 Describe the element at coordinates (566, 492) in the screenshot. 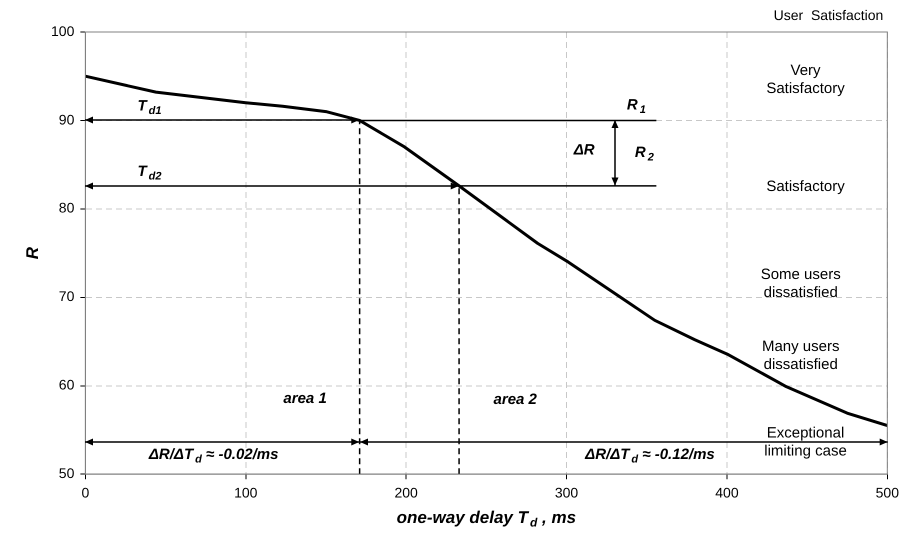

I see `x-tick-label: 300` at that location.